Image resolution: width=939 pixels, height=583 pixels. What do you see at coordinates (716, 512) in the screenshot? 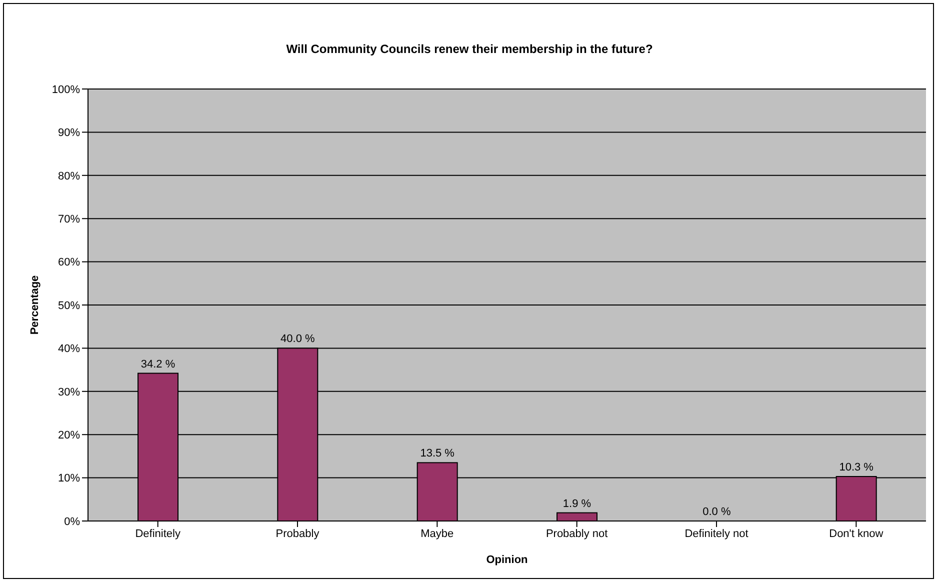
I see `data-label: 0.0 %` at bounding box center [716, 512].